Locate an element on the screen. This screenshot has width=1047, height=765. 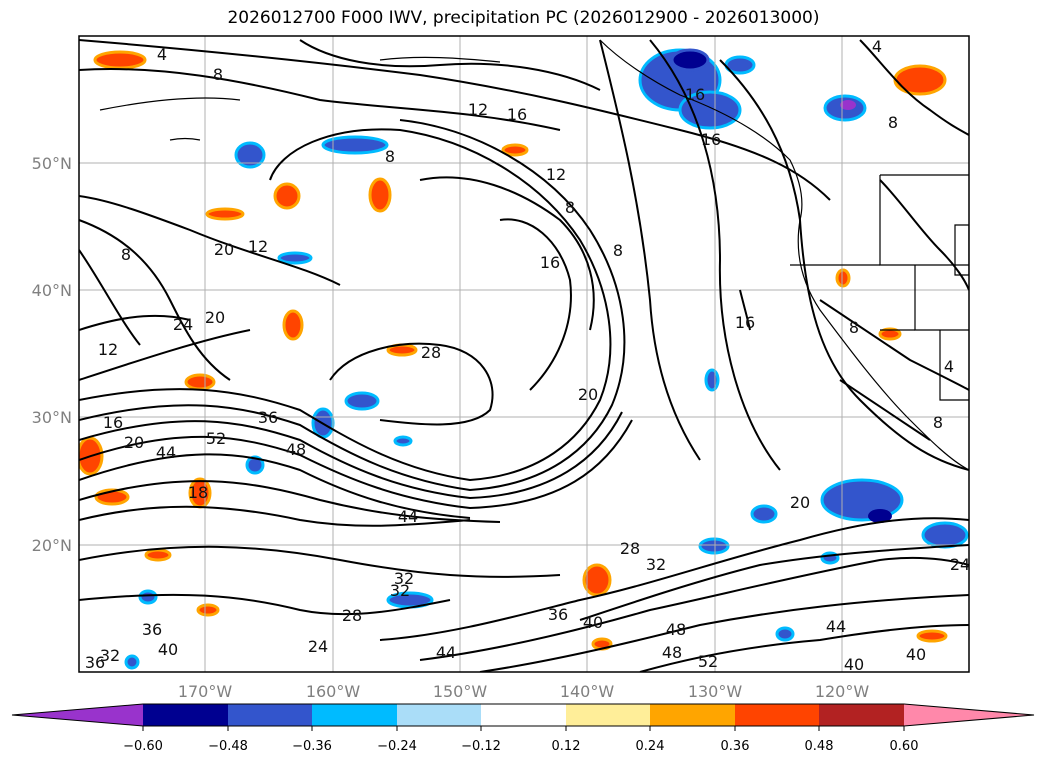
lat-label: 50°N is located at coordinates (52, 163).